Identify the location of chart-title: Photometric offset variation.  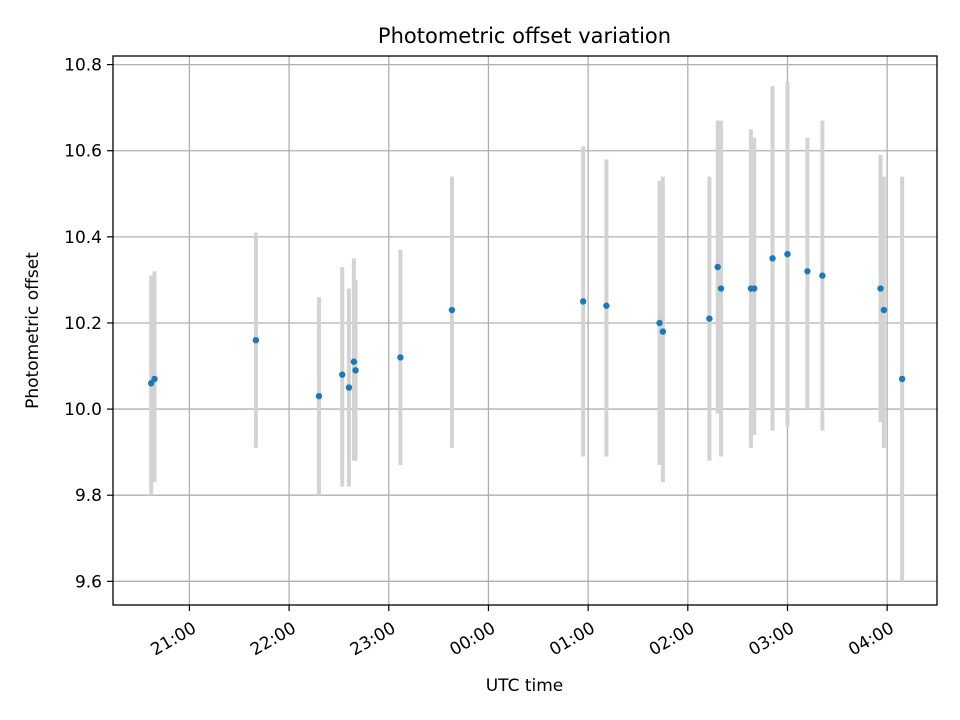
(524, 36).